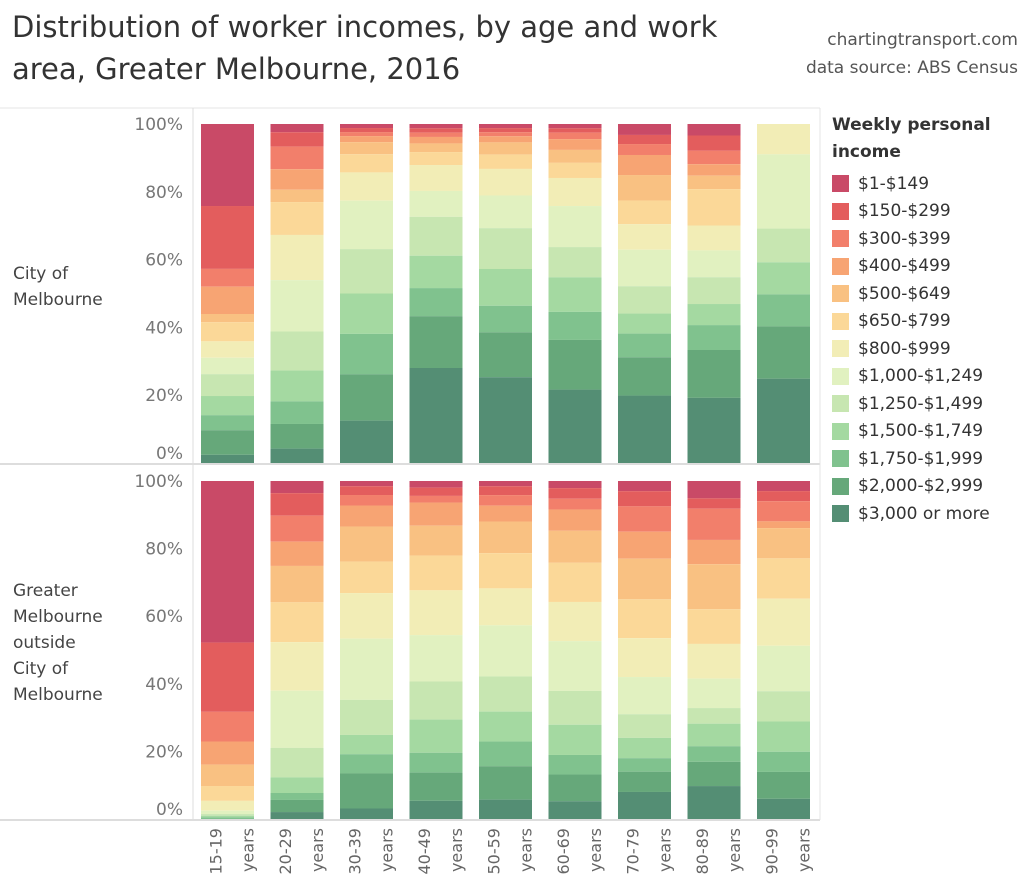  What do you see at coordinates (158, 482) in the screenshot?
I see `y-tick-label: 100%` at bounding box center [158, 482].